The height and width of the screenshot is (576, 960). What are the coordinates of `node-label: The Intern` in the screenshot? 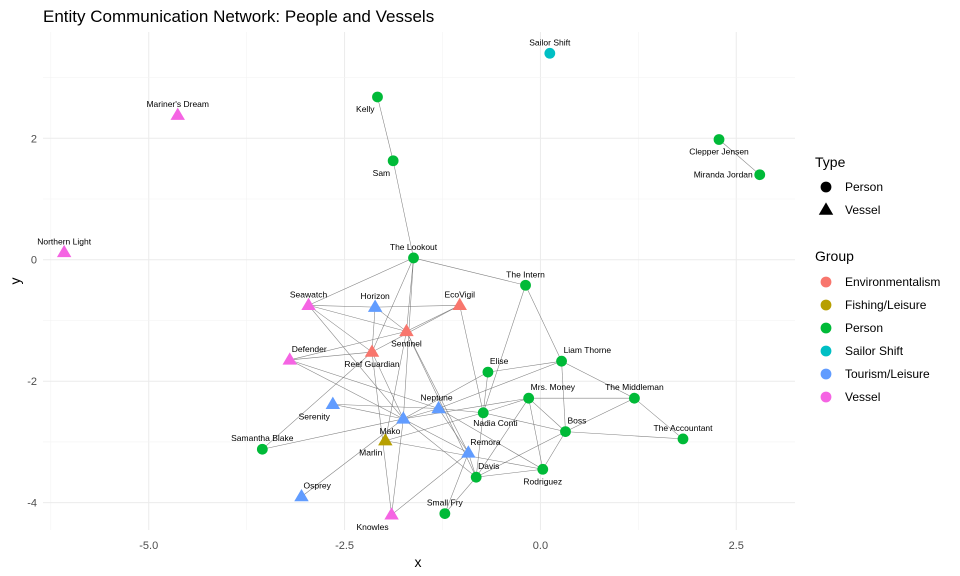 It's located at (525, 274).